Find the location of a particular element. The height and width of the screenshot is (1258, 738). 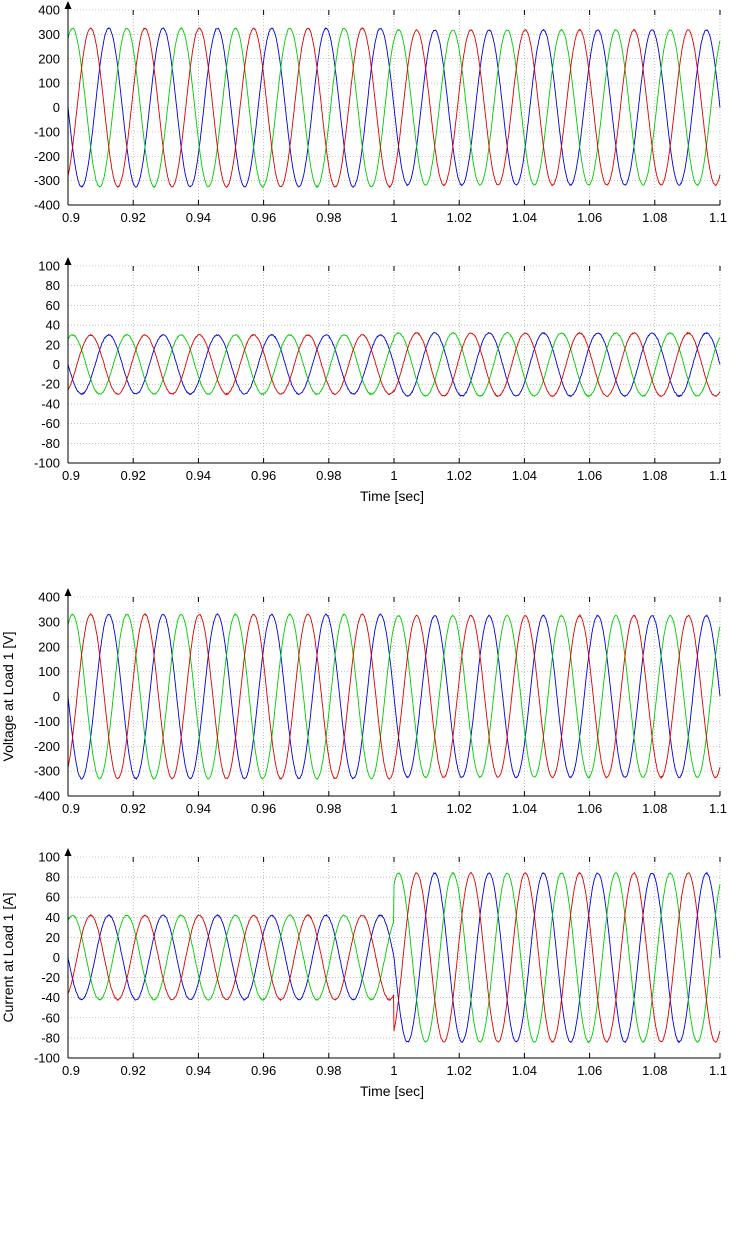

y-axis-title: Voltage at Load 1 [V] is located at coordinates (8, 697).